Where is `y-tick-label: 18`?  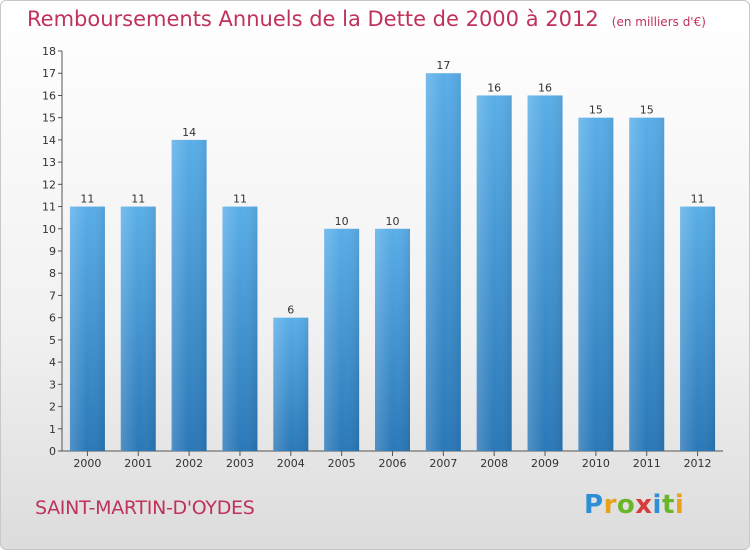
y-tick-label: 18 is located at coordinates (49, 51).